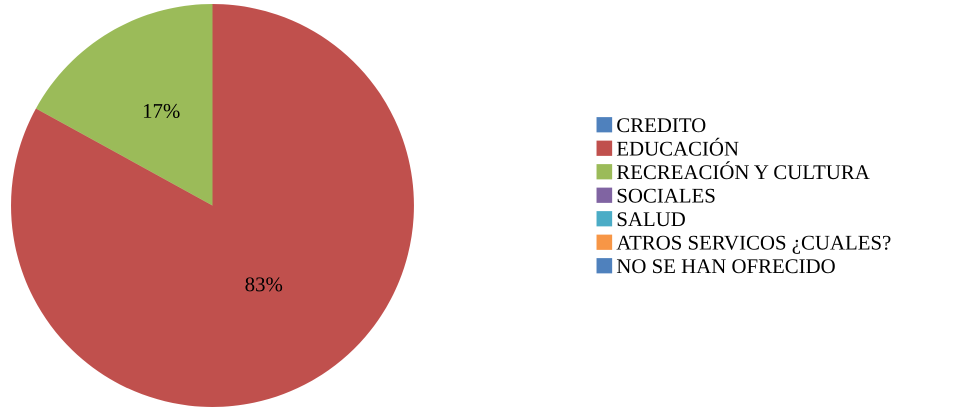  Describe the element at coordinates (263, 284) in the screenshot. I see `data-label: 83%` at that location.